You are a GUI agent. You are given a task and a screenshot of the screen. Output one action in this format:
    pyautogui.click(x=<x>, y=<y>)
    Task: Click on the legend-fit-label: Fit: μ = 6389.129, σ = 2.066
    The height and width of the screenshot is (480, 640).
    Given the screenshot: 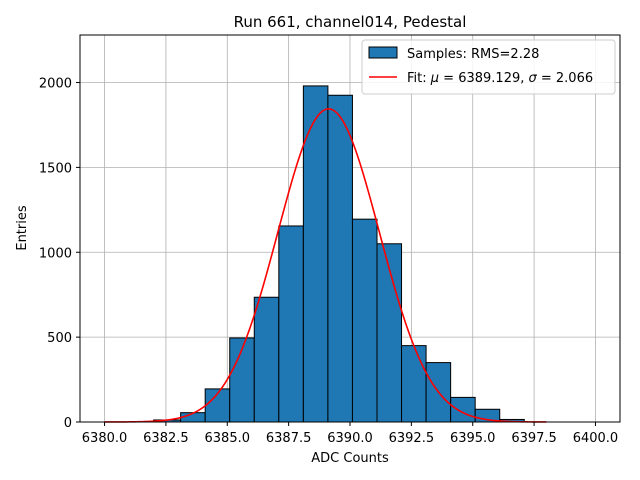 What is the action you would take?
    pyautogui.click(x=500, y=78)
    